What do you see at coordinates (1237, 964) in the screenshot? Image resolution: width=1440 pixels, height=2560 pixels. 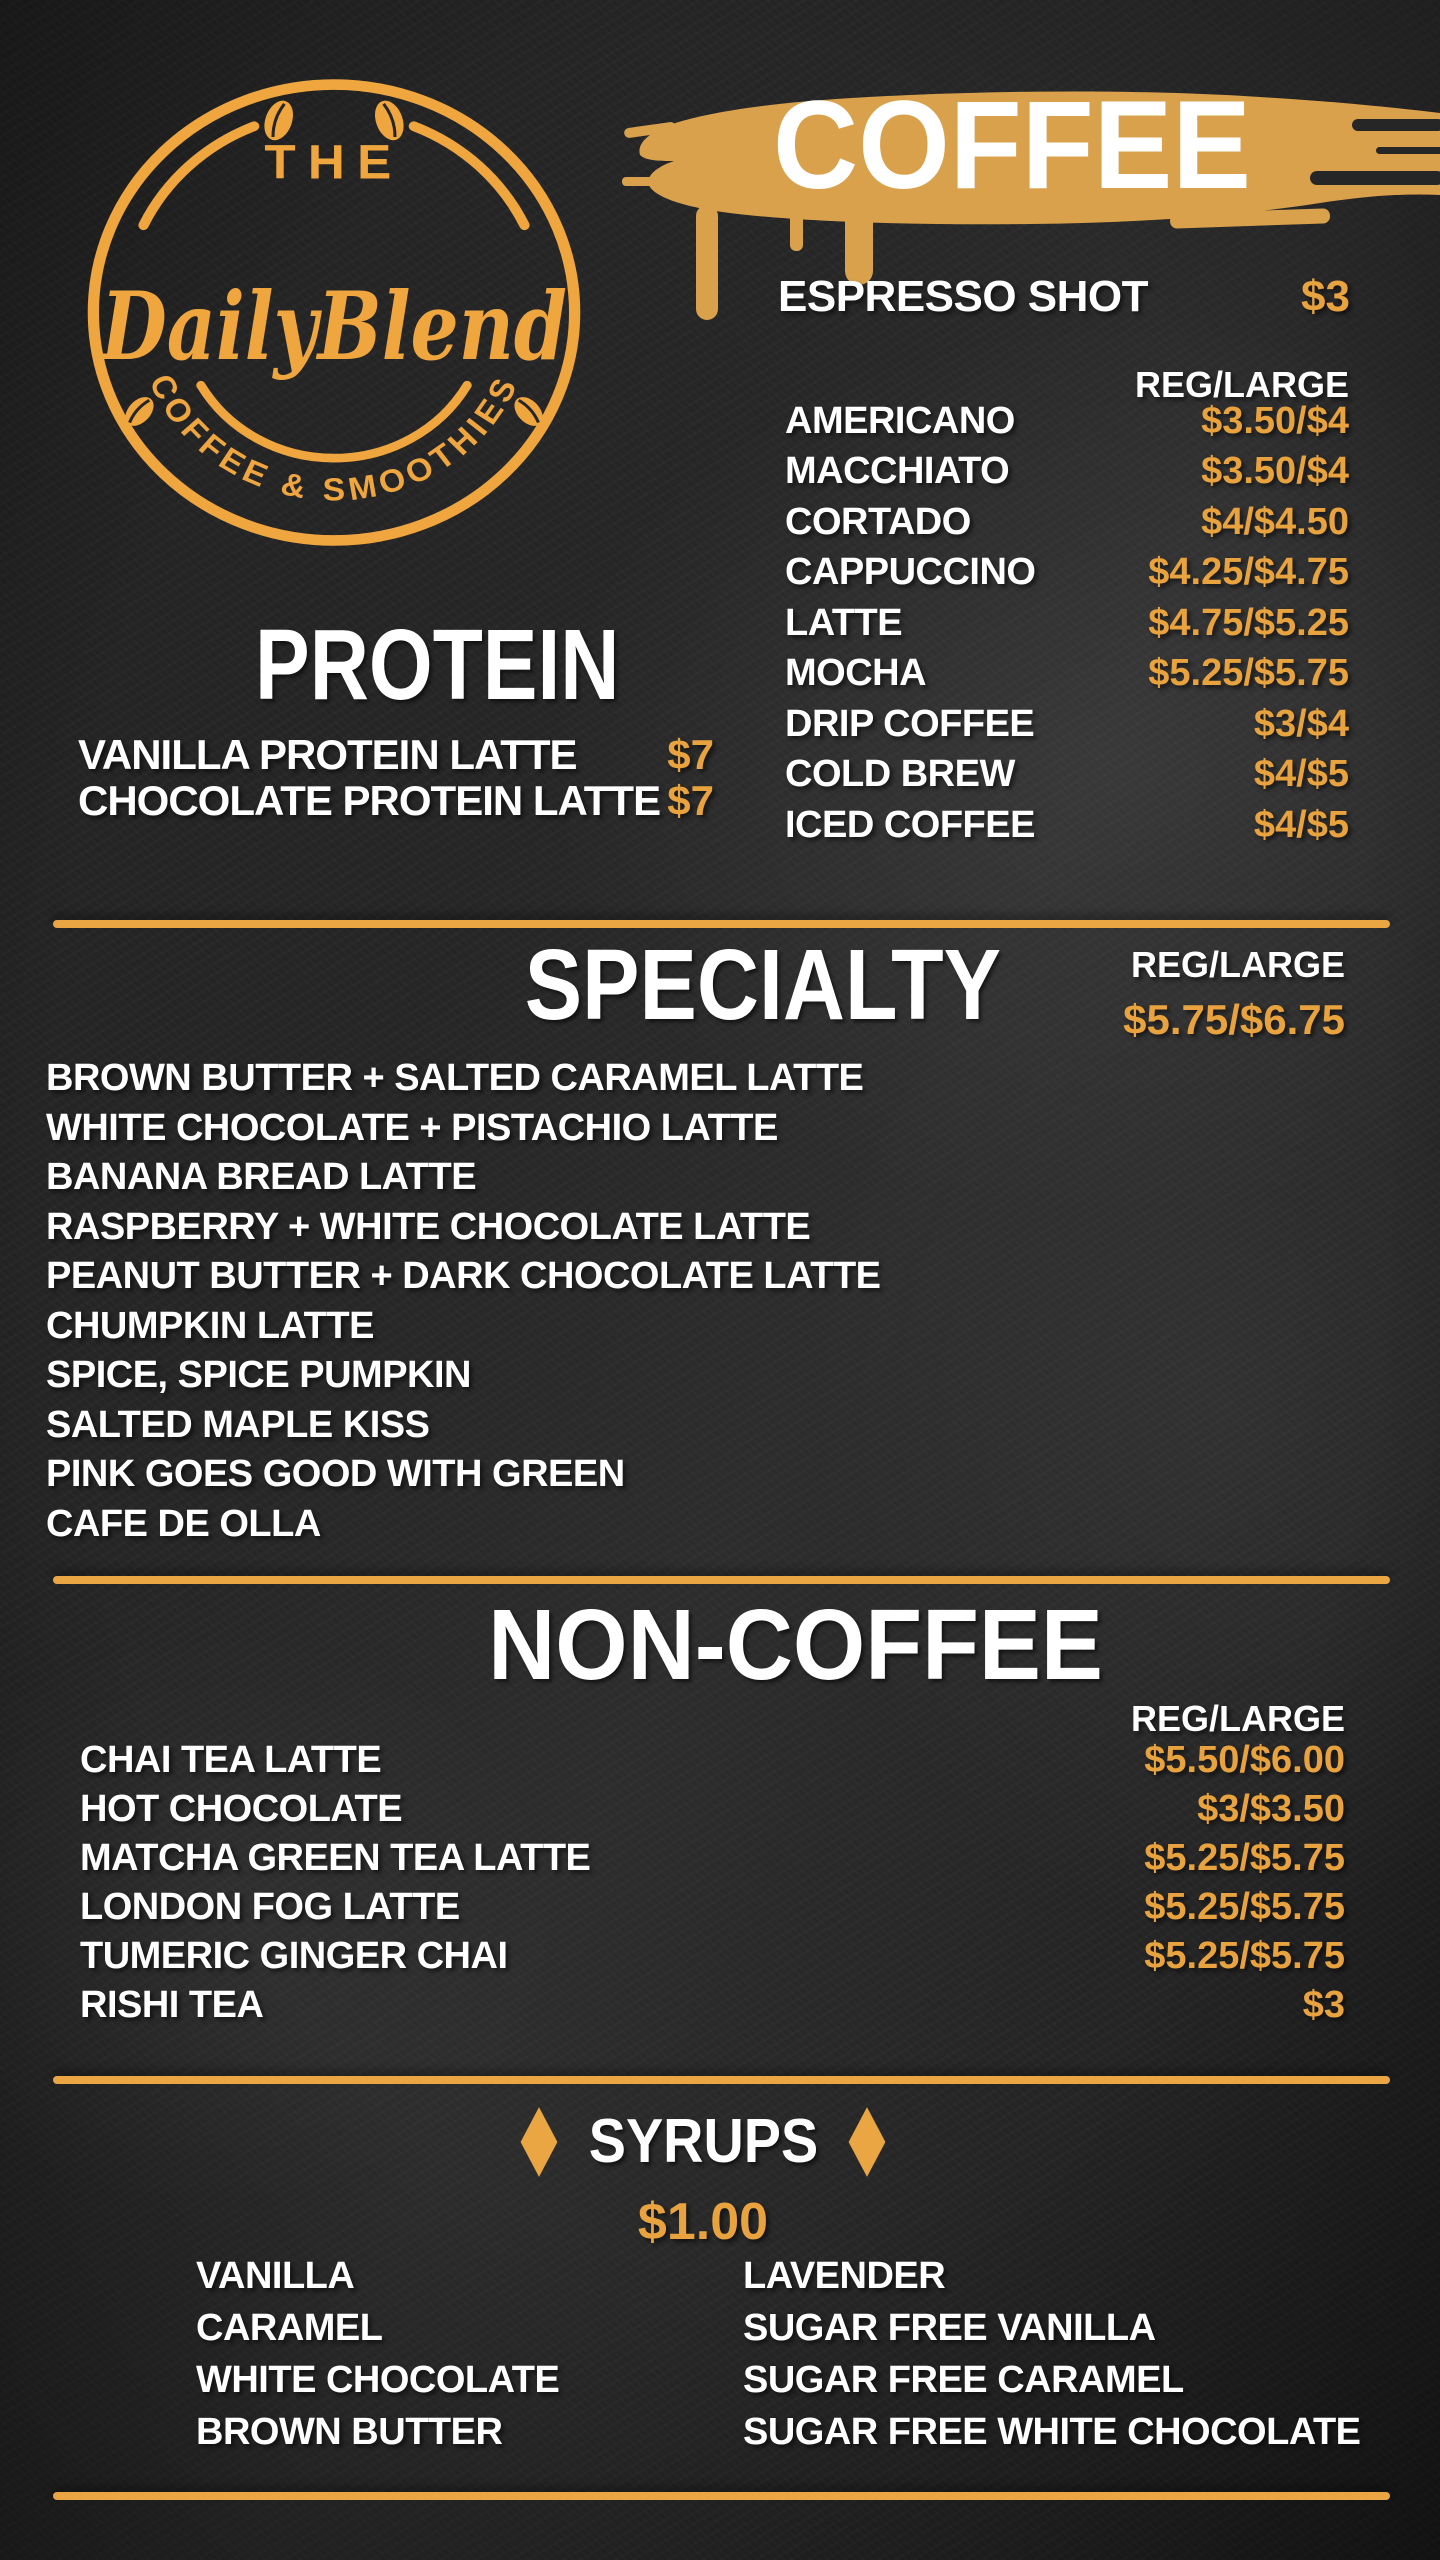 I see `specialty-size-header: REG/LARGE` at bounding box center [1237, 964].